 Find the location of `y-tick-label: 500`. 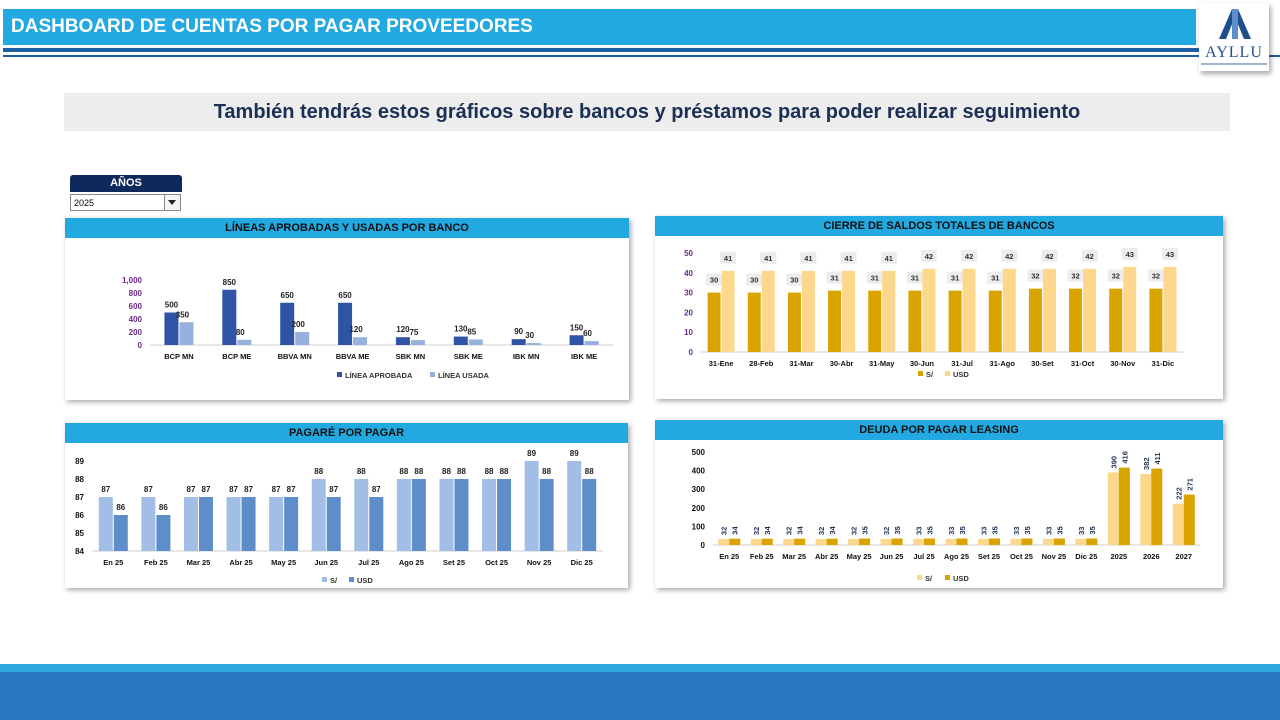

y-tick-label: 500 is located at coordinates (699, 452).